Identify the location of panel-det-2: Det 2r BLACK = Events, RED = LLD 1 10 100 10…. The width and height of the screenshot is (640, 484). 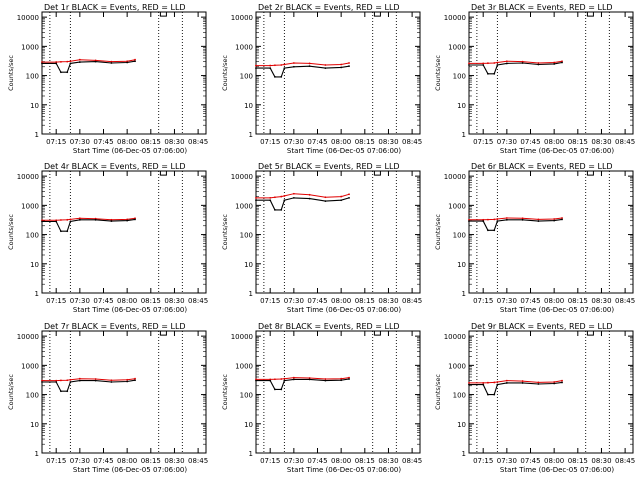
(321, 79).